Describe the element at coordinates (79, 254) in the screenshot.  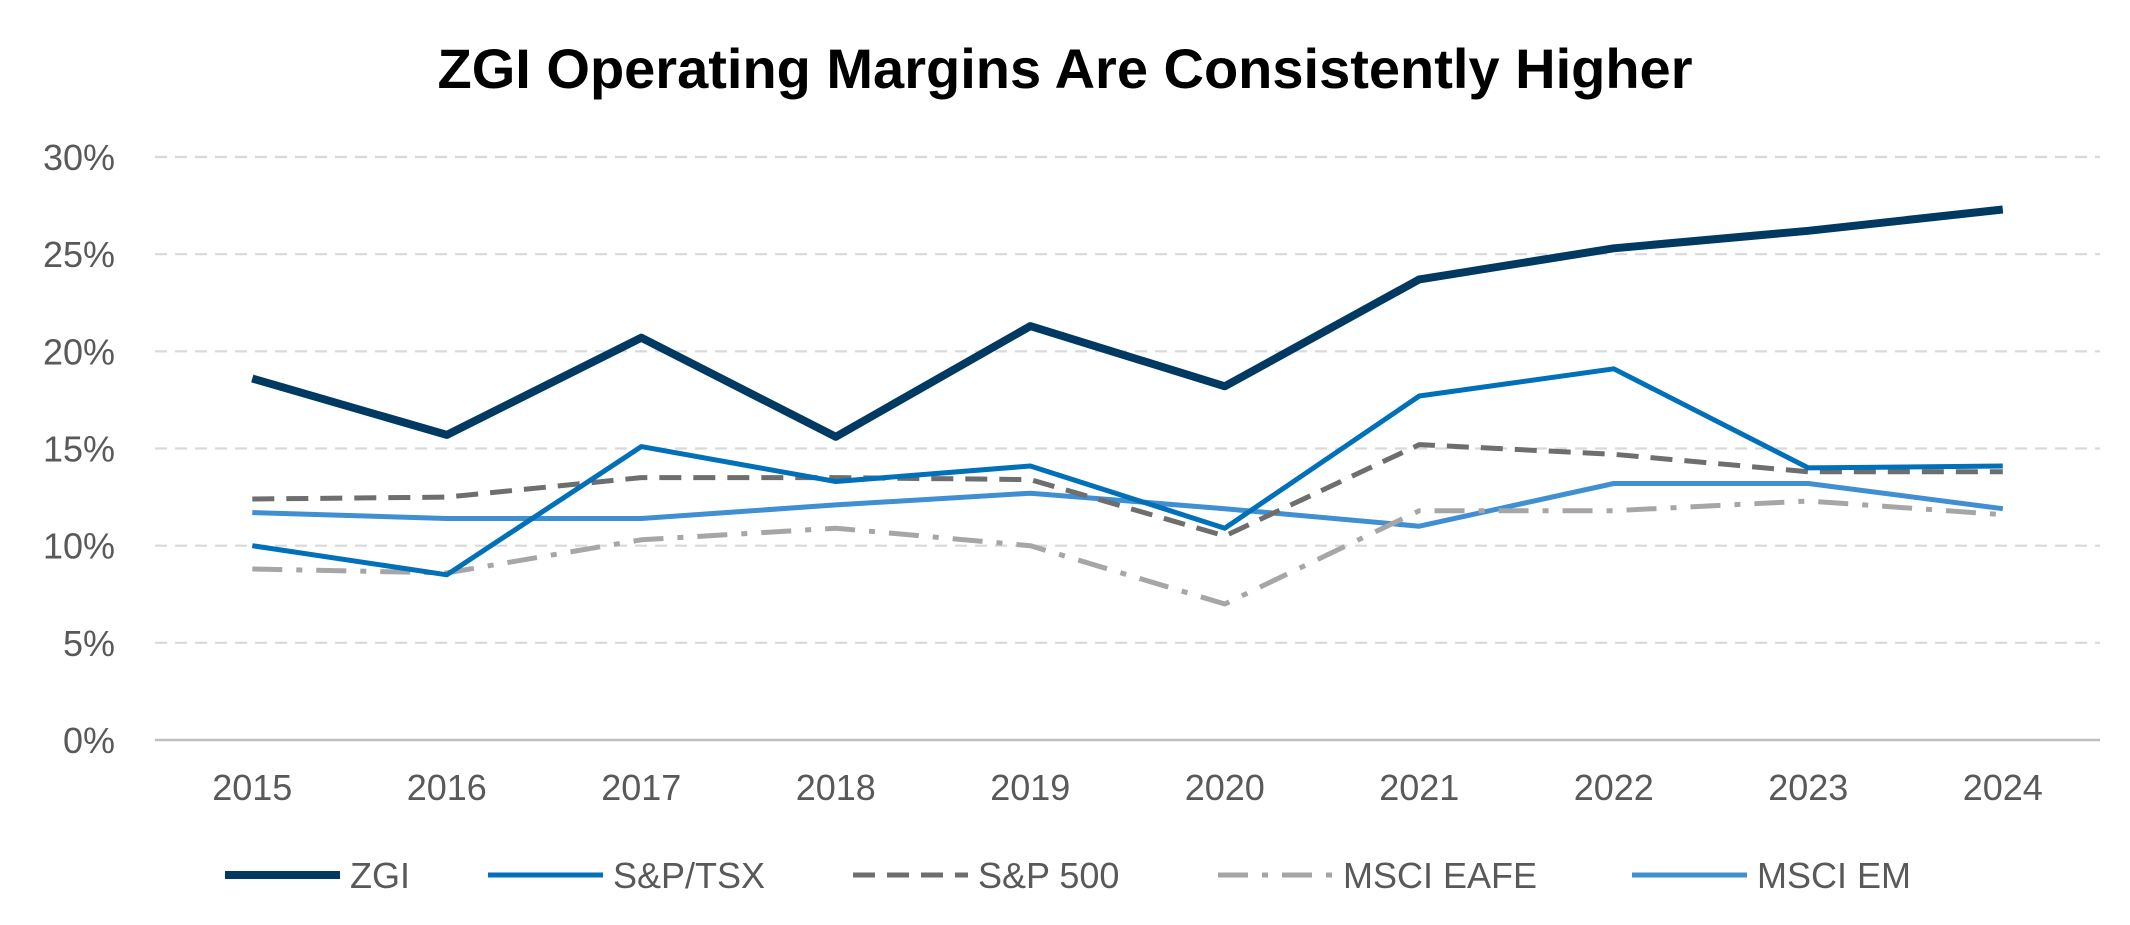
I see `y-tick-label: 25%` at that location.